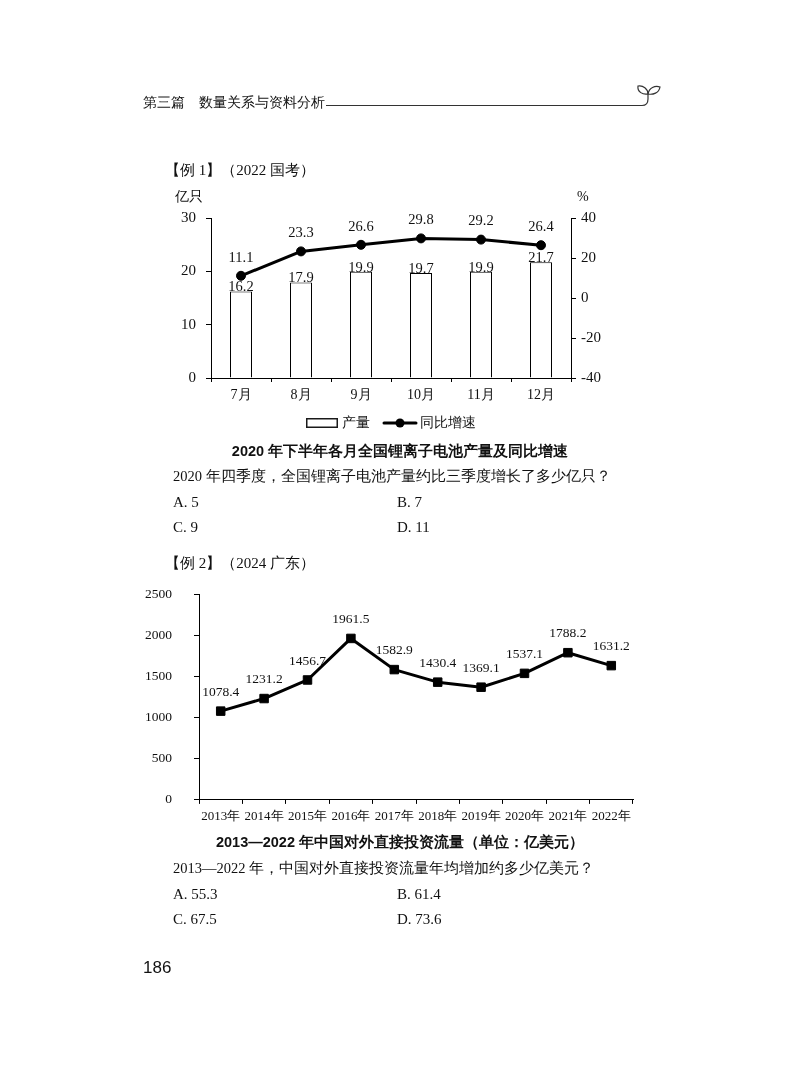  What do you see at coordinates (159, 593) in the screenshot?
I see `y-tick-label: 2500` at bounding box center [159, 593].